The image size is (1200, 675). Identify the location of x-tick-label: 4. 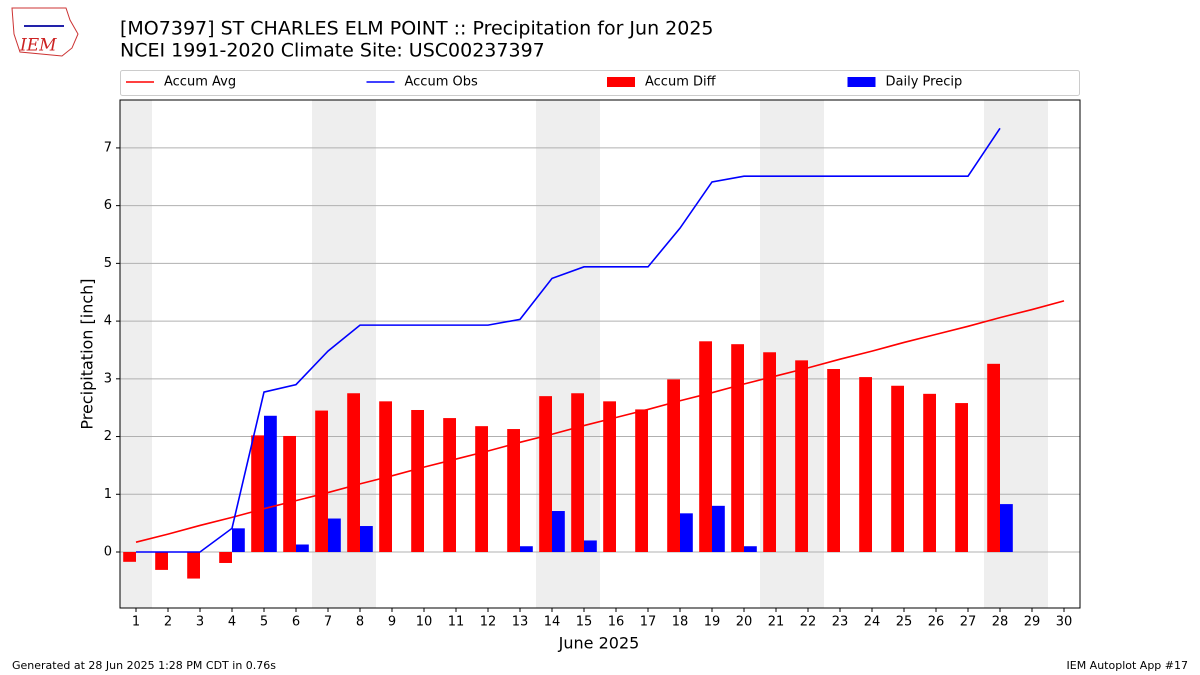
(232, 622).